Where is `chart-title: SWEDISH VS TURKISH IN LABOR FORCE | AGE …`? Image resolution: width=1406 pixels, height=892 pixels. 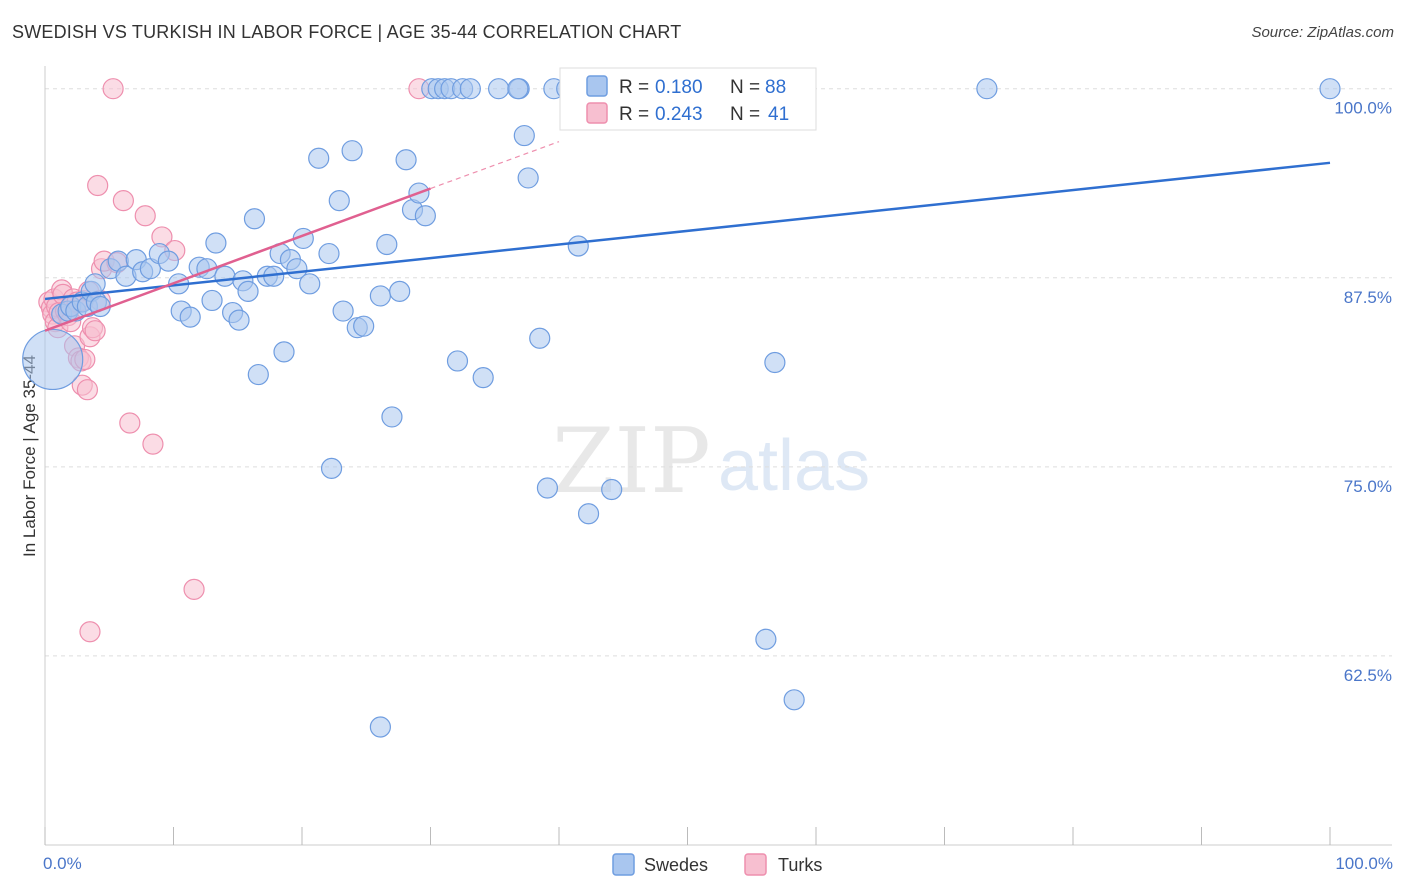 chart-title: SWEDISH VS TURKISH IN LABOR FORCE | AGE … is located at coordinates (347, 32).